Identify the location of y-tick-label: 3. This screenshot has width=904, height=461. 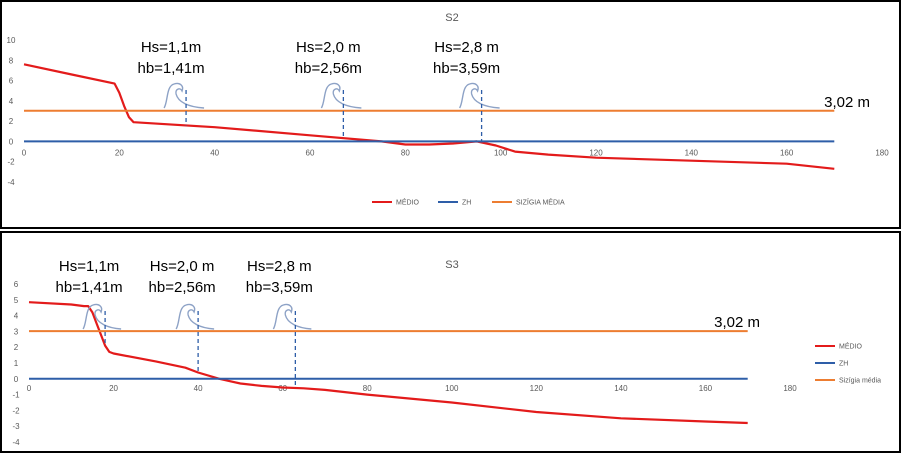
(16, 331).